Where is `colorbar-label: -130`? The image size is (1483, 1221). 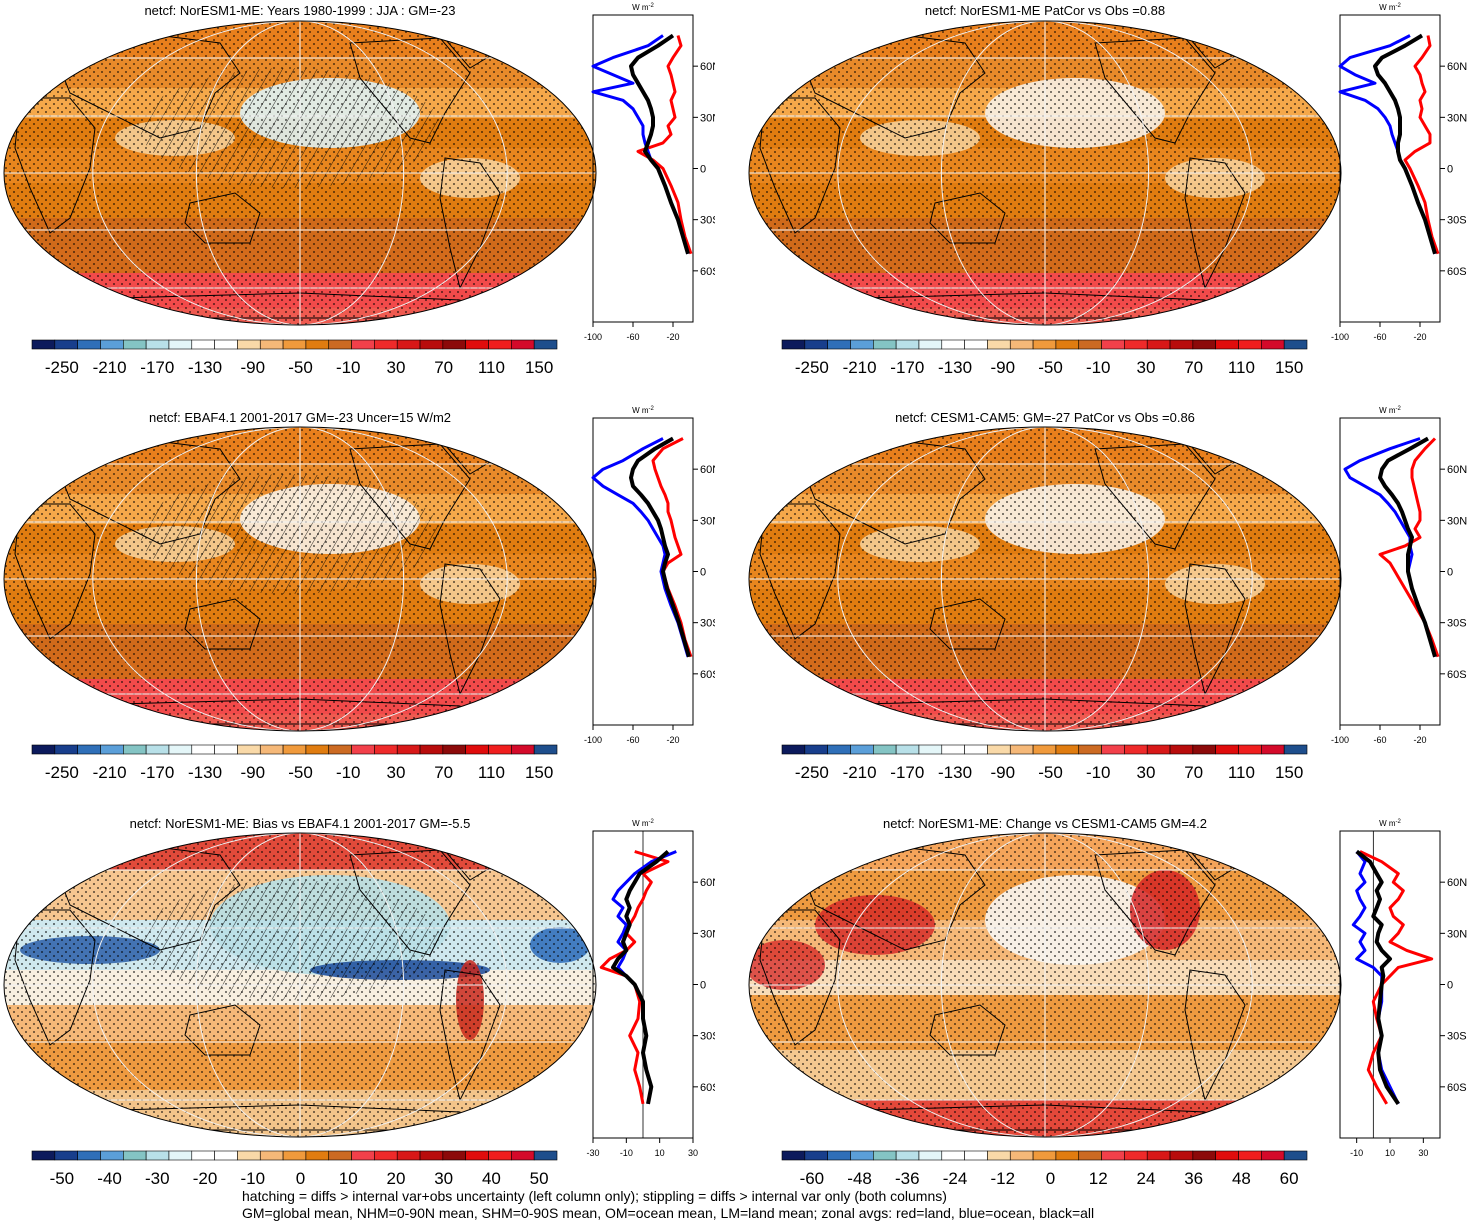 colorbar-label: -130 is located at coordinates (955, 367).